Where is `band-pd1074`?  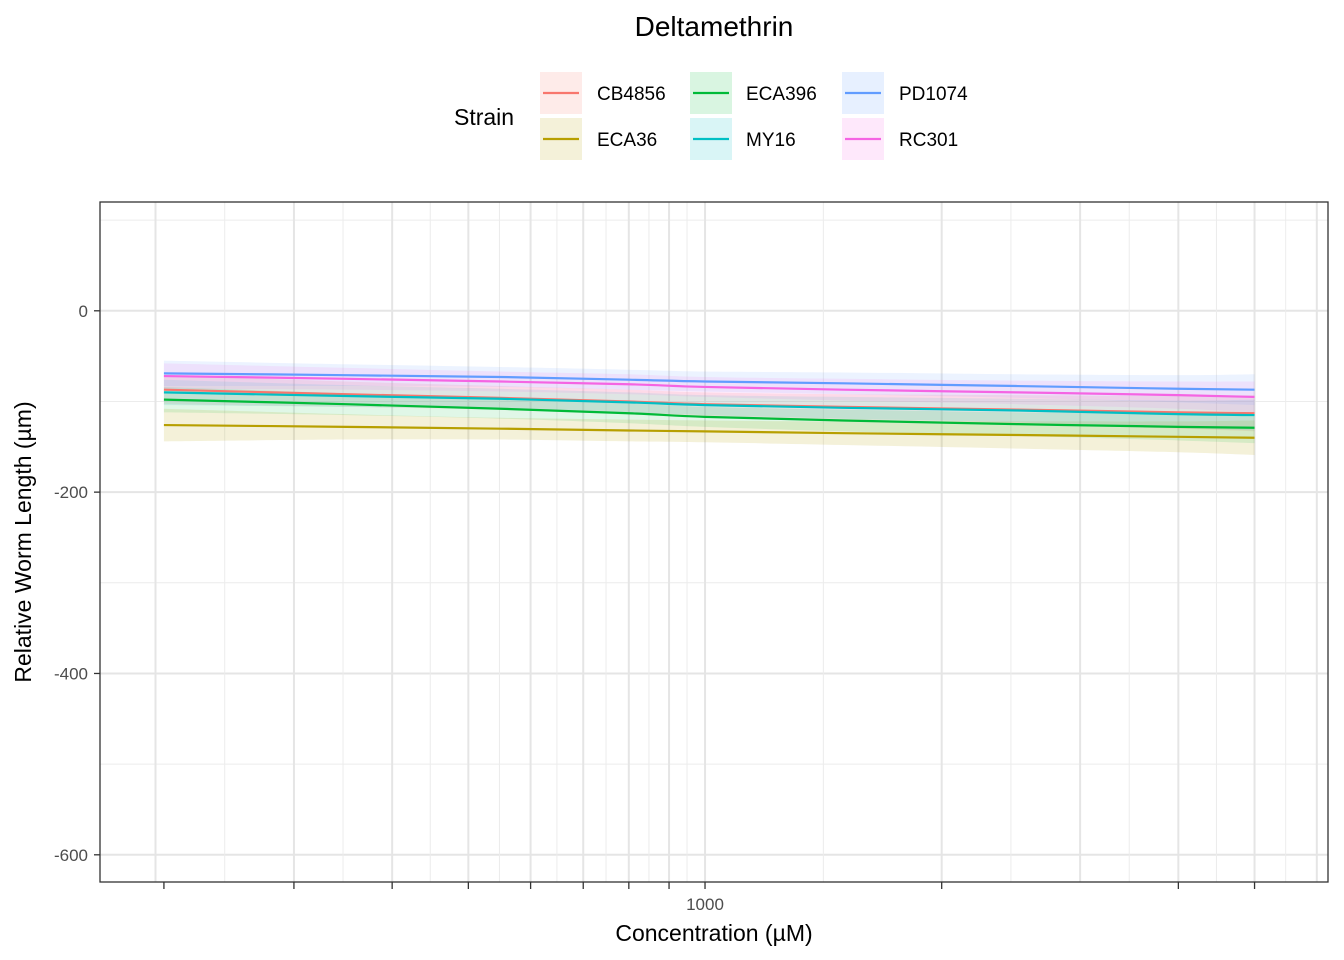
band-pd1074 is located at coordinates (709, 383).